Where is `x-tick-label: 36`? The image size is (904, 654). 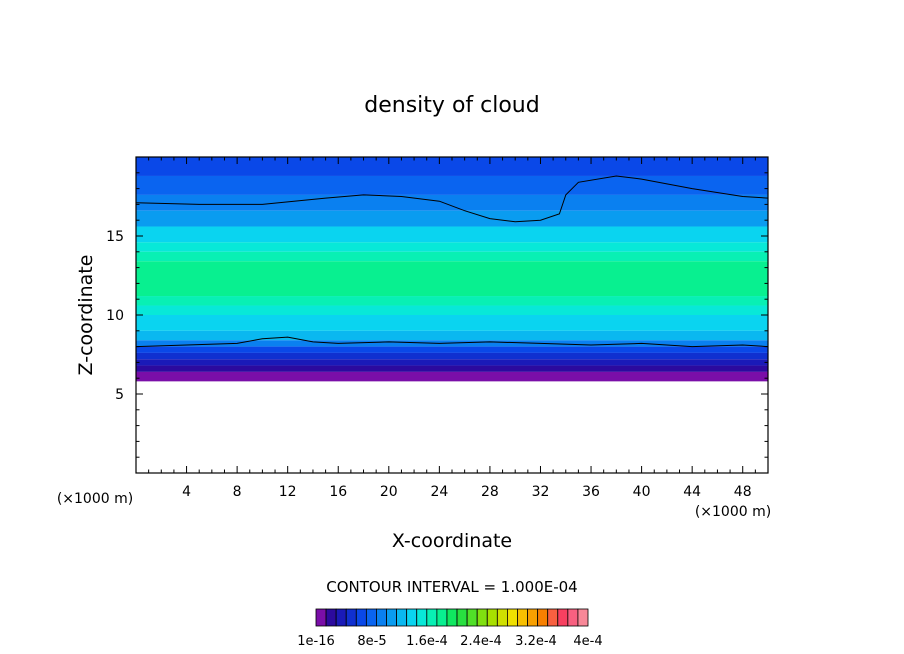
x-tick-label: 36 is located at coordinates (591, 492).